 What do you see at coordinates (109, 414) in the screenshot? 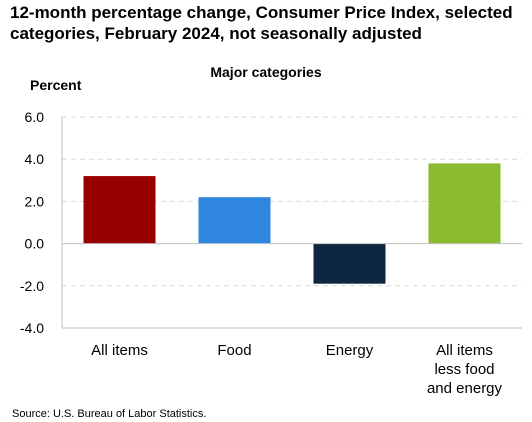
I see `source-note: Source: U.S. Bureau of Labor Statistics.` at bounding box center [109, 414].